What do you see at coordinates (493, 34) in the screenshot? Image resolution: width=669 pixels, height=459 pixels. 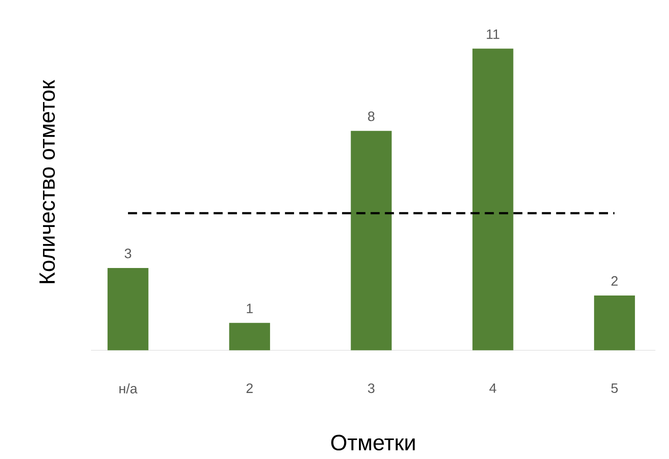 I see `data-label: 11` at bounding box center [493, 34].